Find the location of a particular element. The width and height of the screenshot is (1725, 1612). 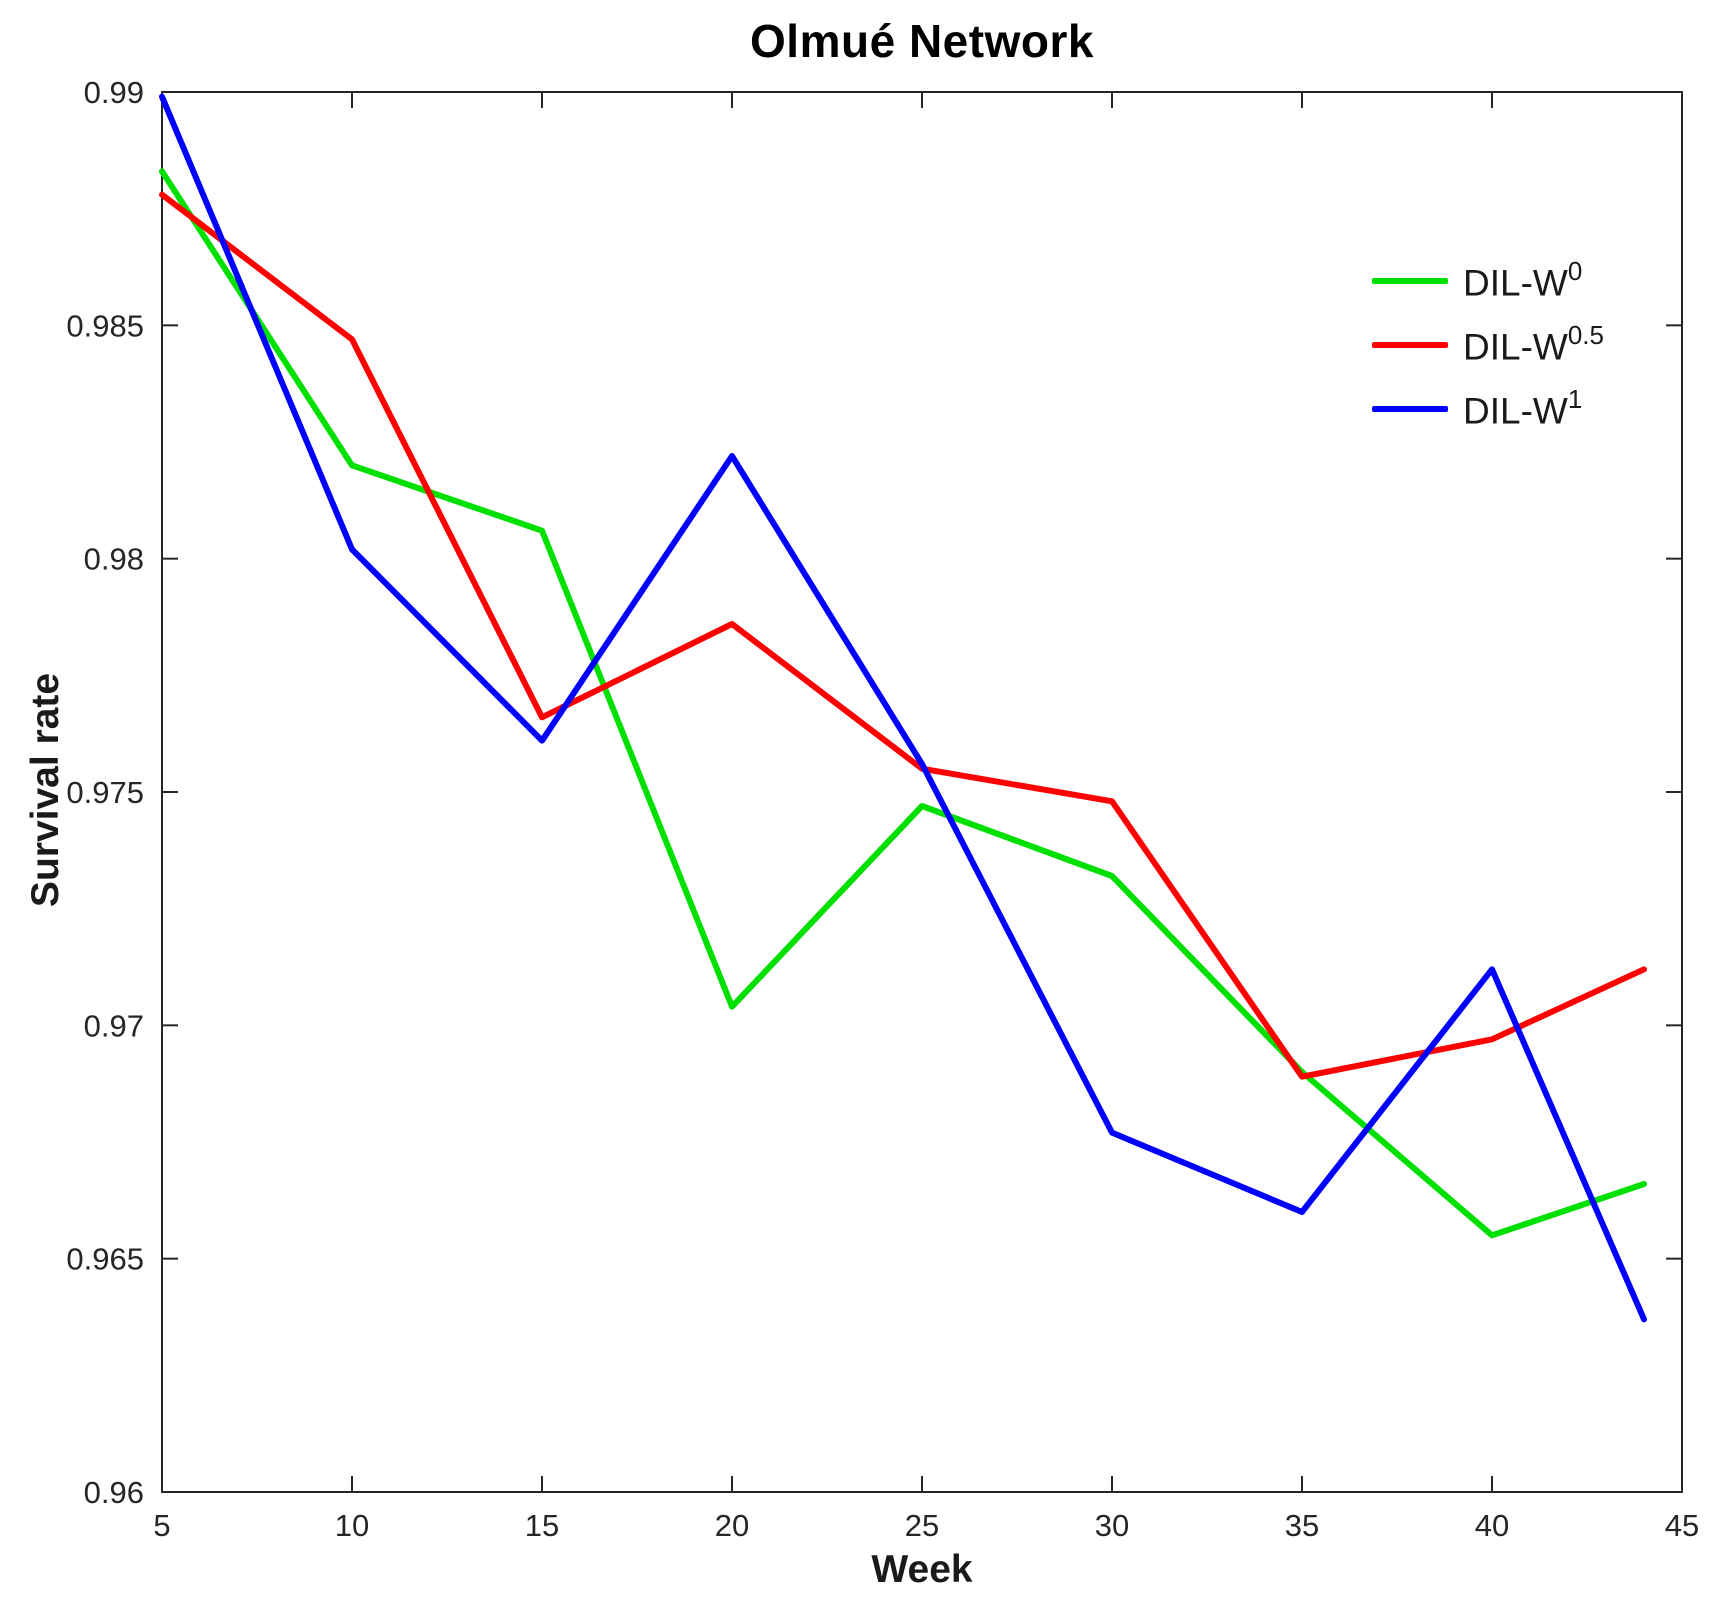

legend-line-swatch-dil-w05 is located at coordinates (1410, 345).